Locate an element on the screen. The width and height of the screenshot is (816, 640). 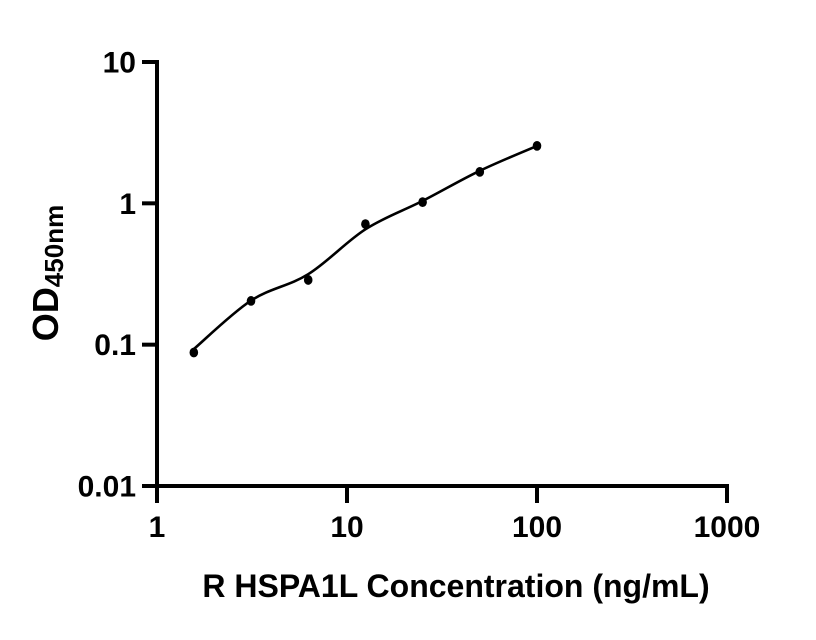
y-tick-label: 0.1 is located at coordinates (115, 345).